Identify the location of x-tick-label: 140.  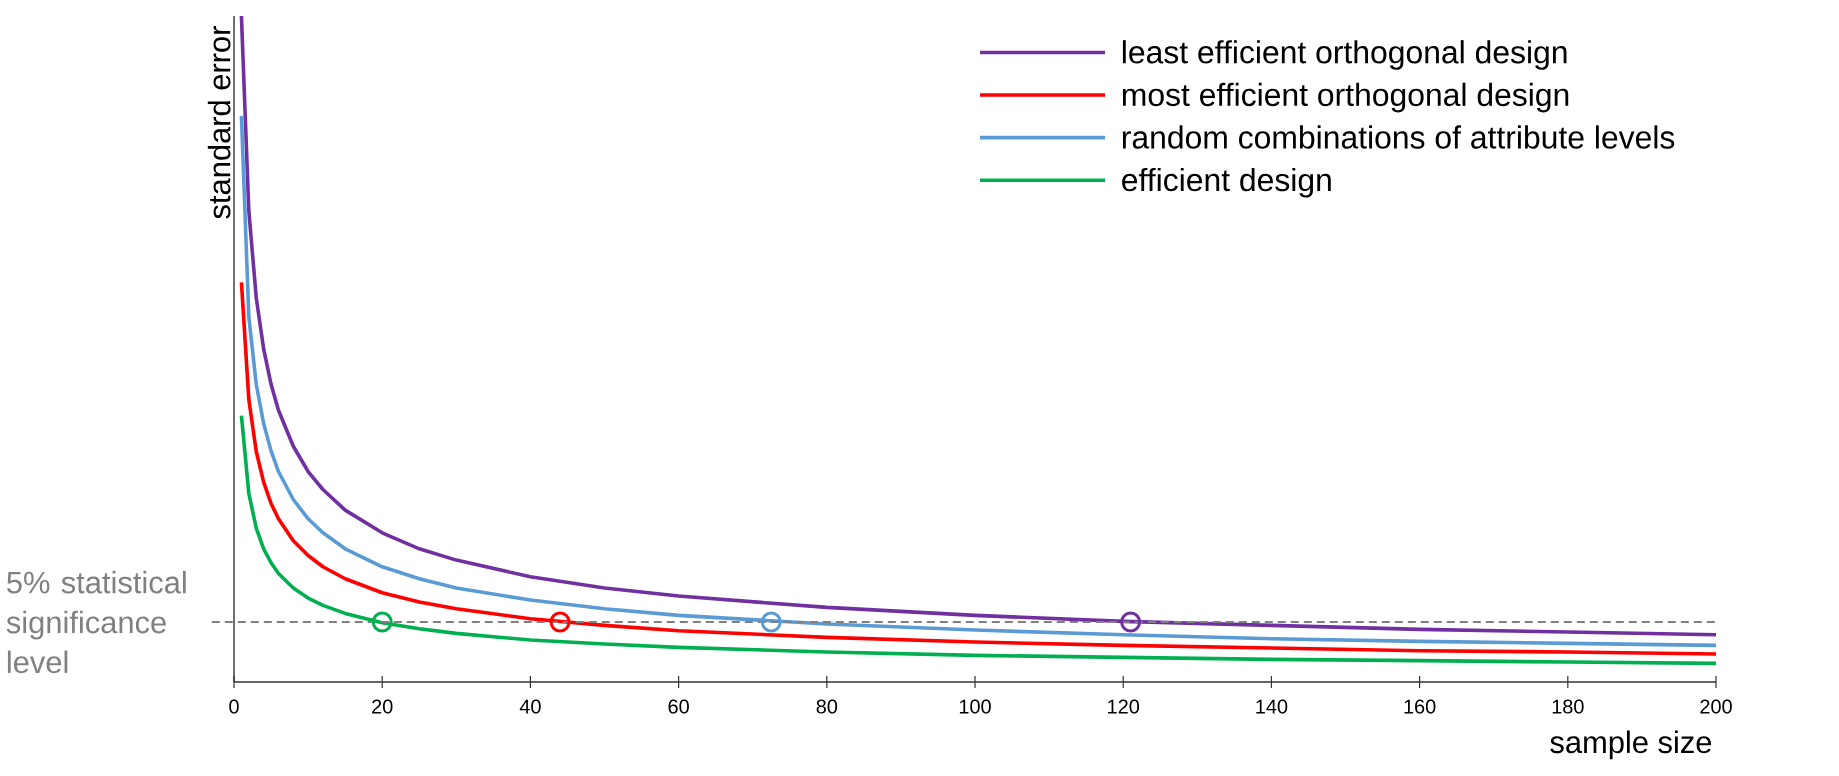
(1272, 706).